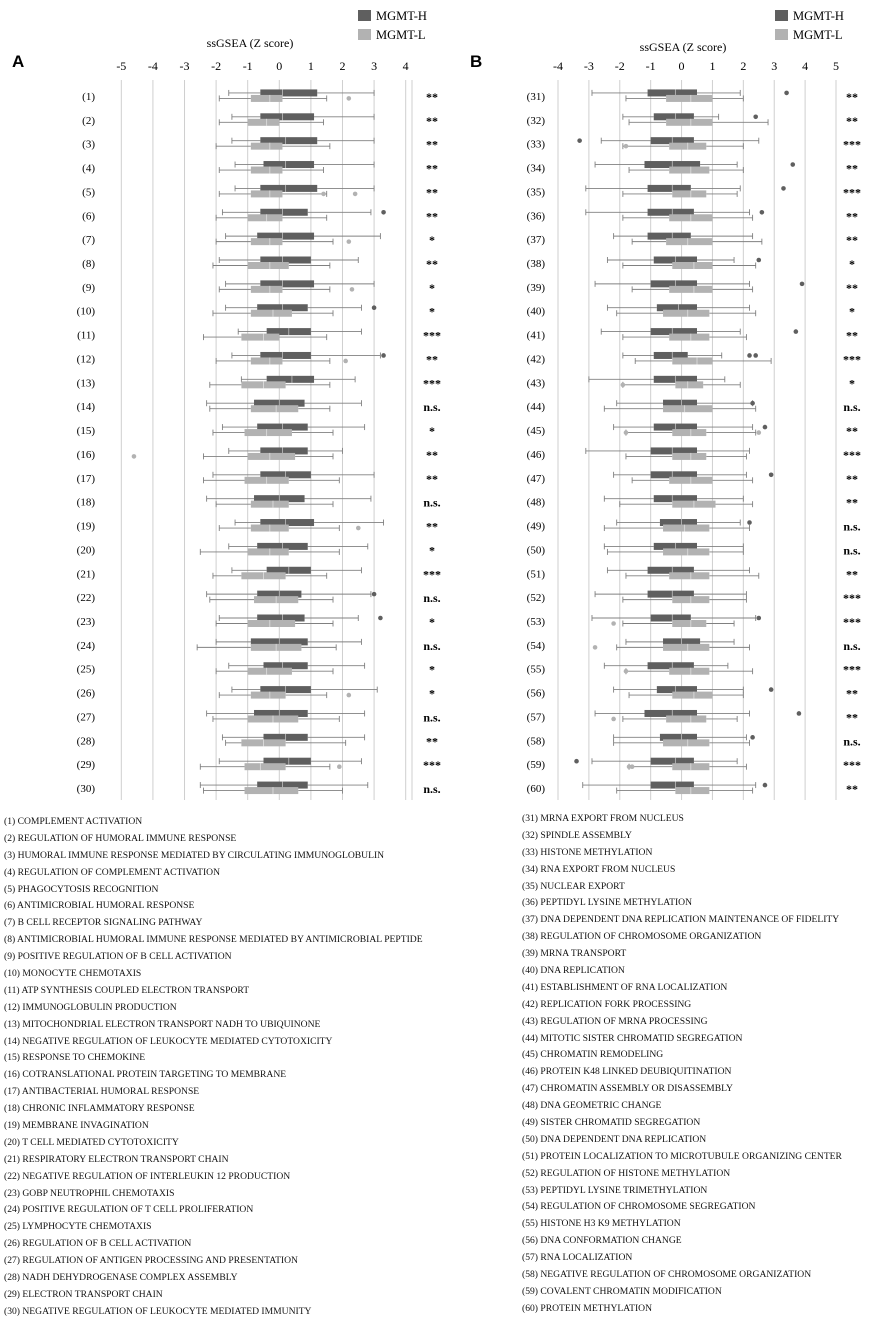  Describe the element at coordinates (536, 503) in the screenshot. I see `row-label: (48)` at that location.